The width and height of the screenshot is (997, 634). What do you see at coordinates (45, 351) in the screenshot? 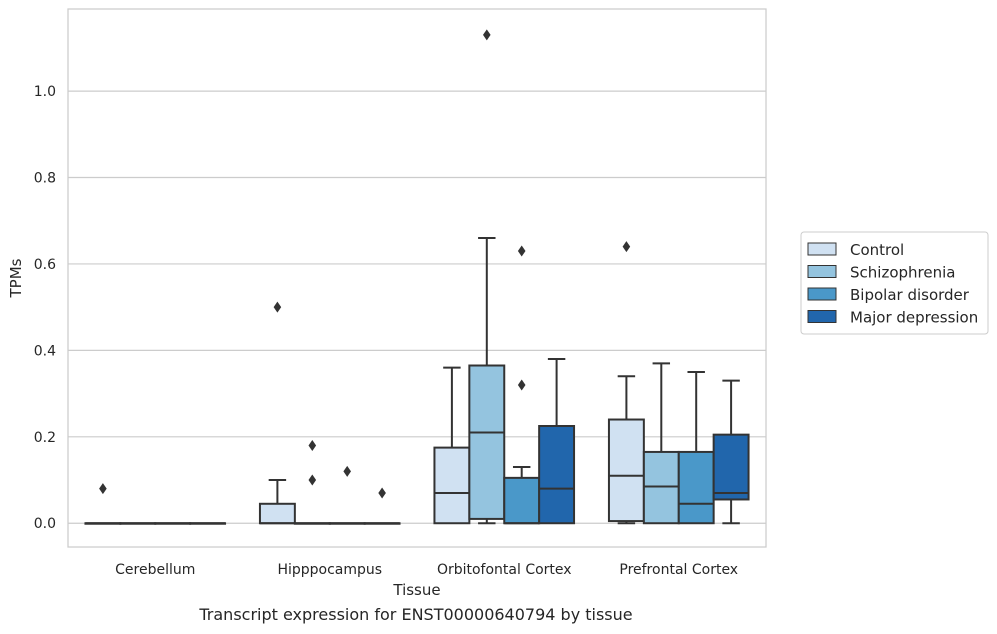
I see `y-tick-label: 0.4` at bounding box center [45, 351].